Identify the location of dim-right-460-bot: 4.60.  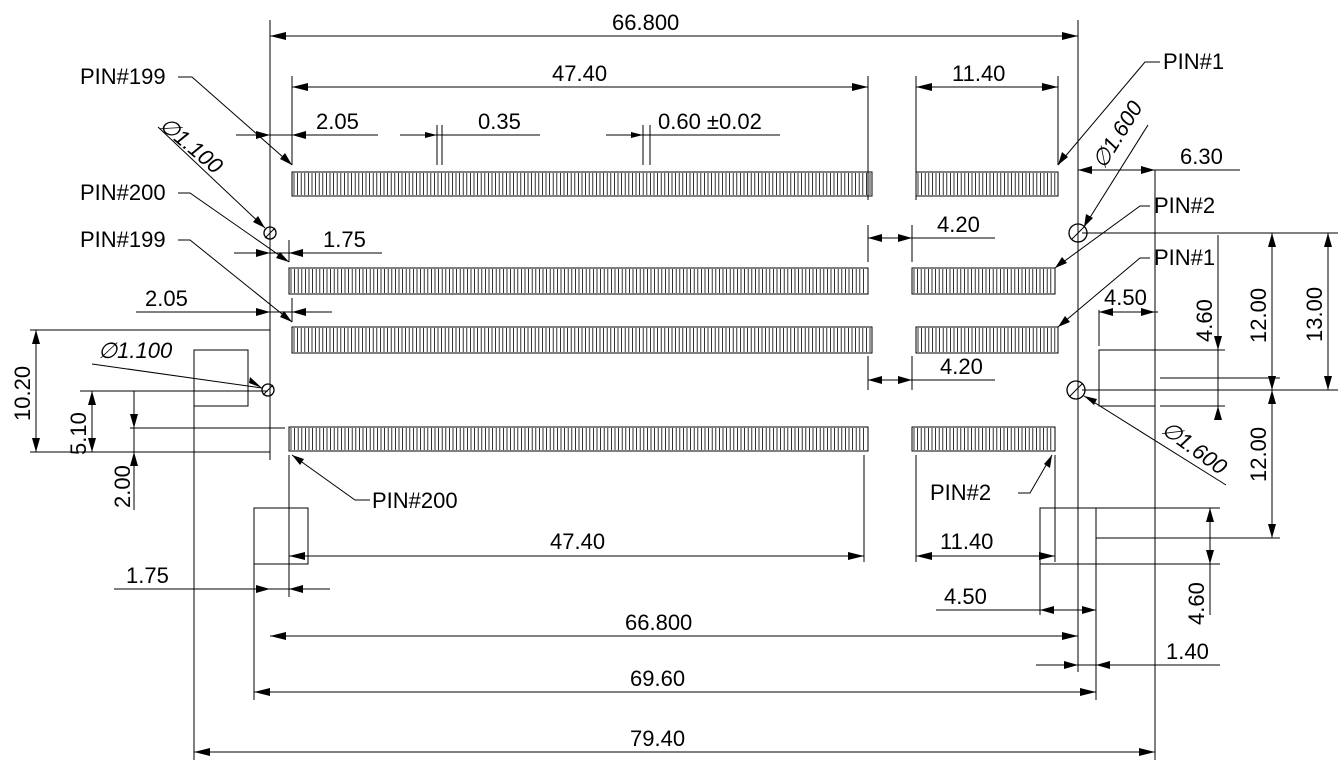
(1196, 603).